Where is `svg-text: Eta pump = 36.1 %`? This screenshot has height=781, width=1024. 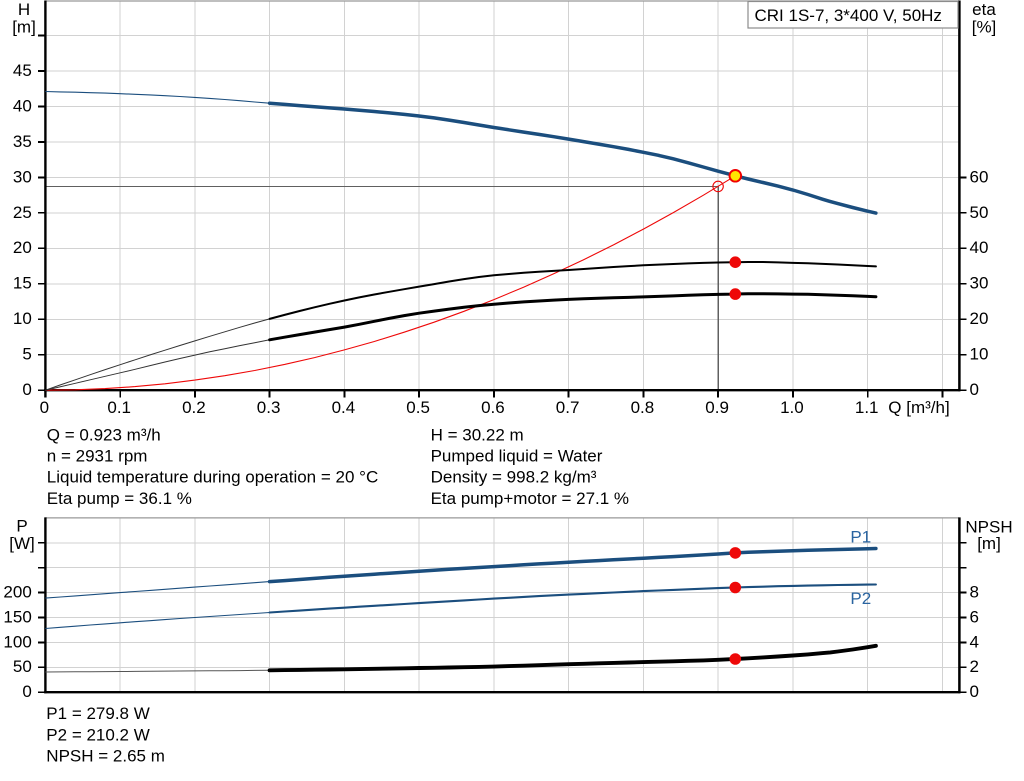
svg-text: Eta pump = 36.1 % is located at coordinates (119, 498).